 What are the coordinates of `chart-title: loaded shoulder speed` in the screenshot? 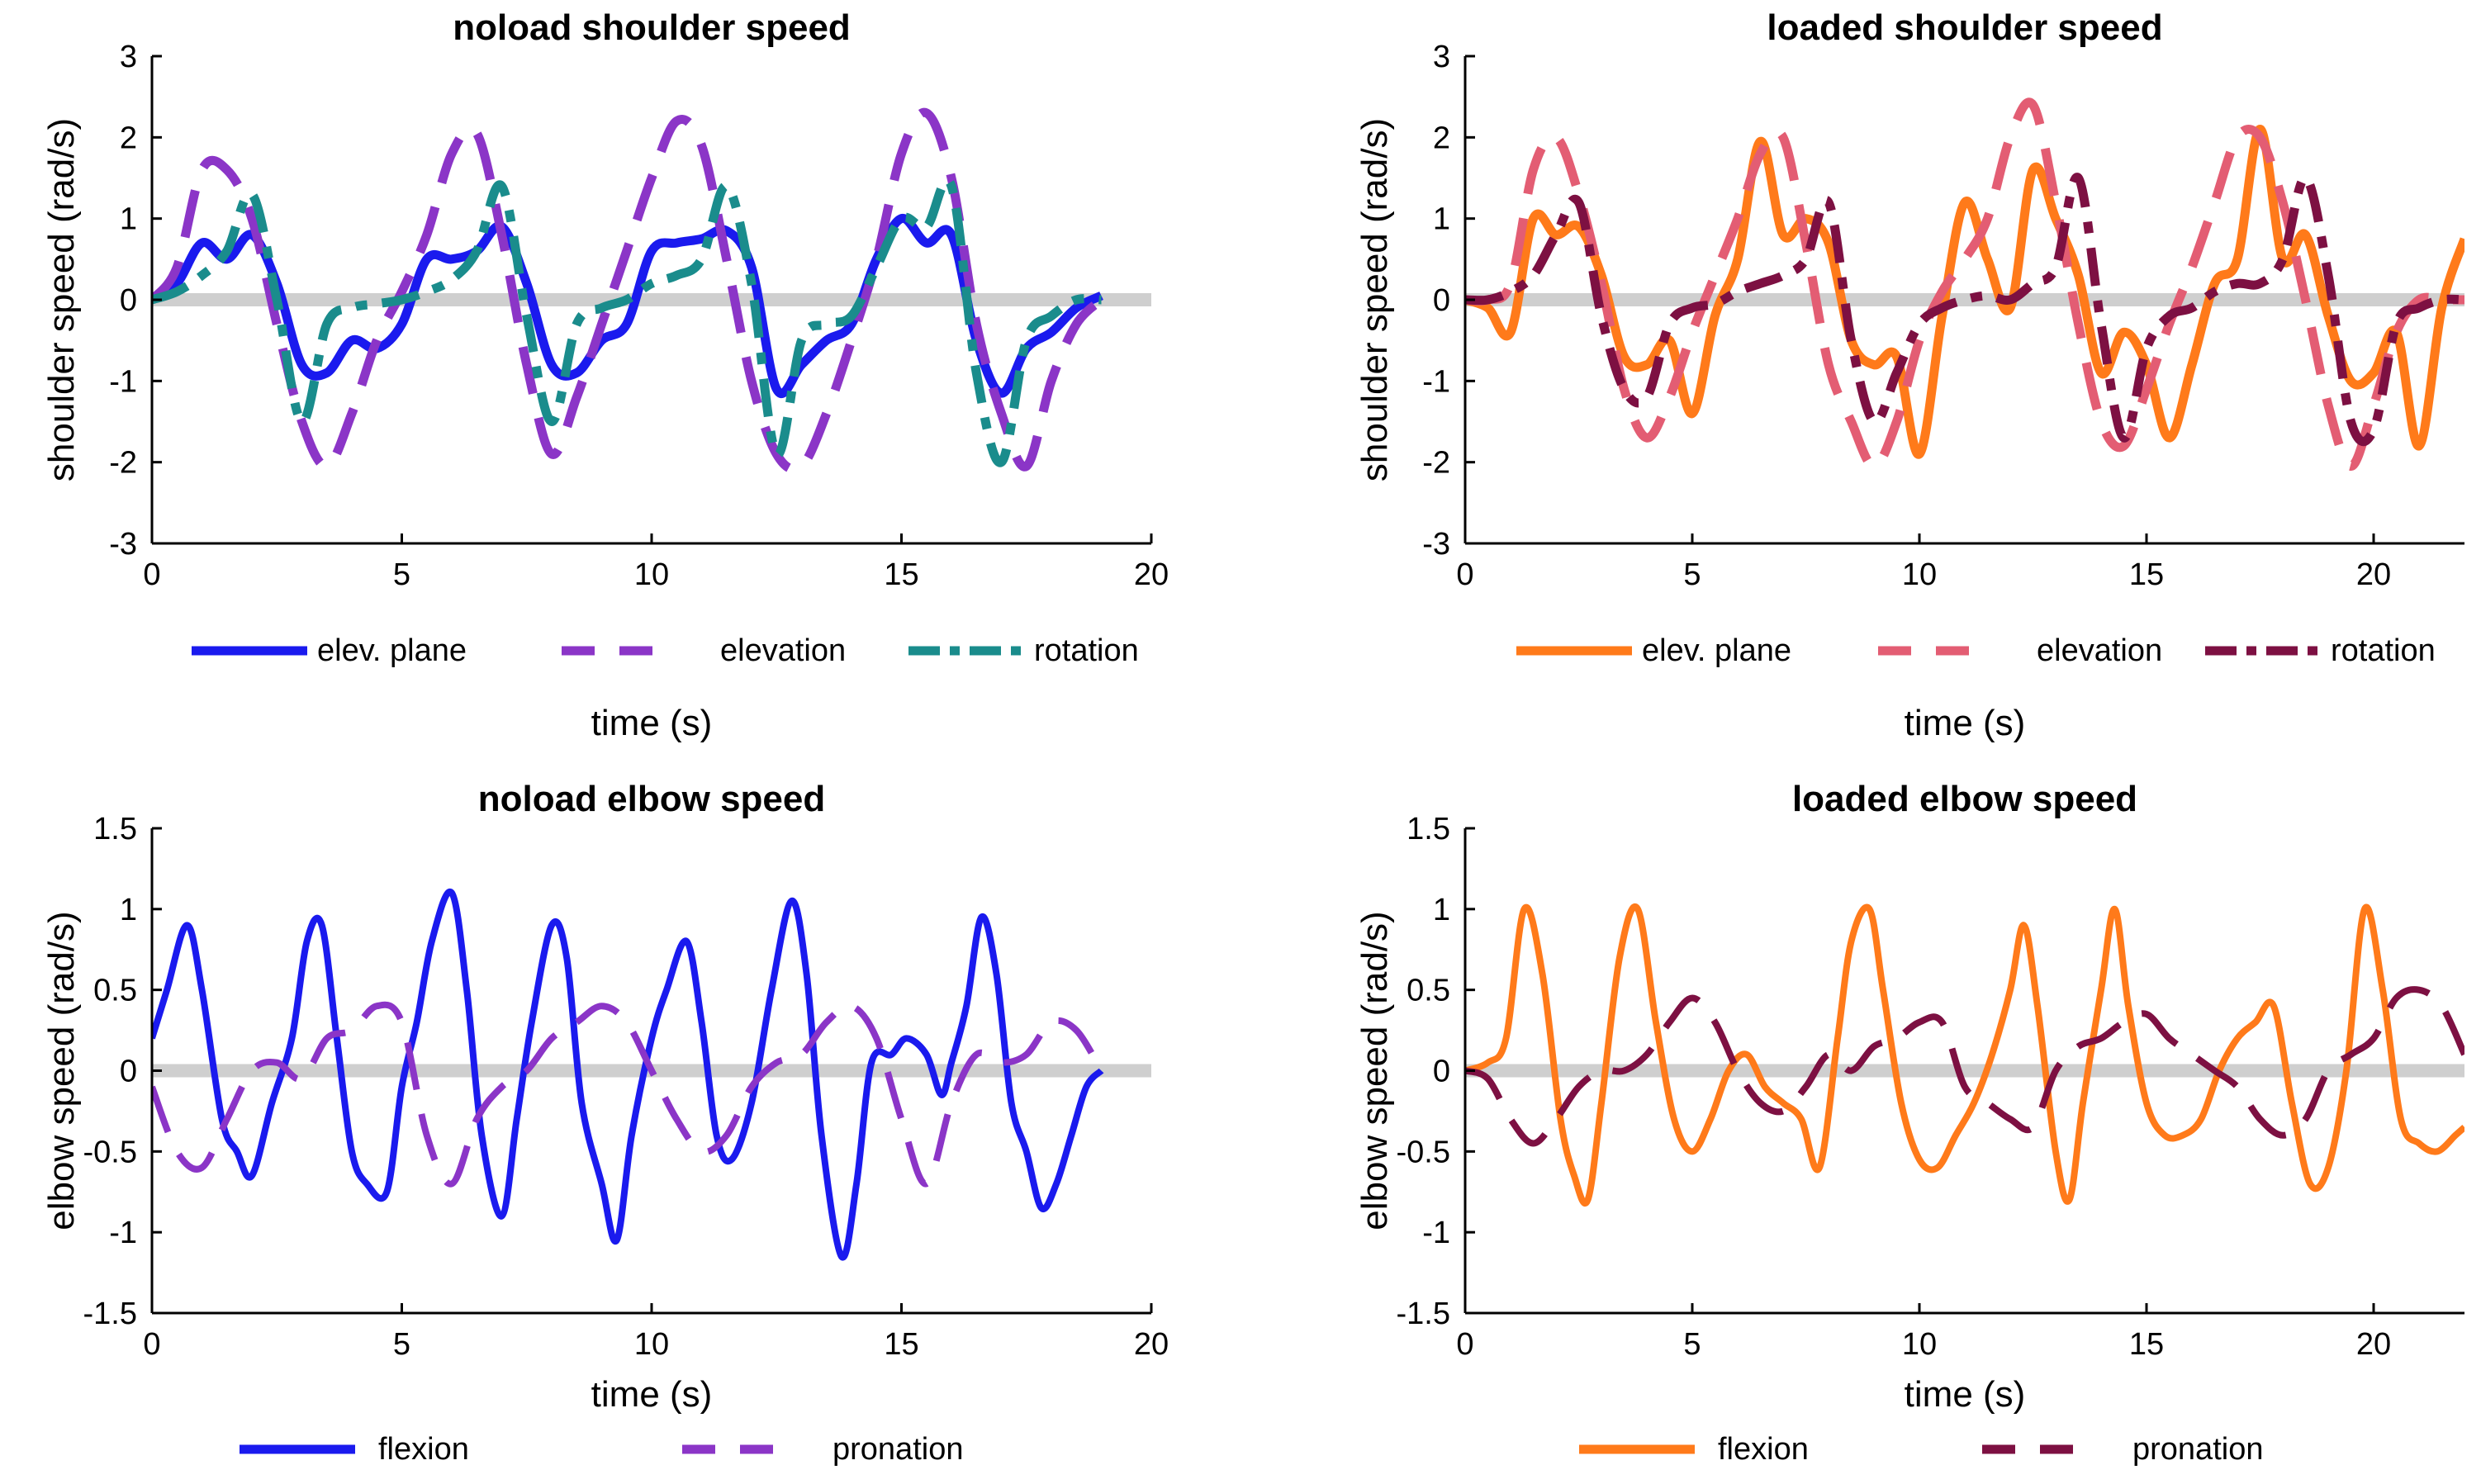 It's located at (1964, 27).